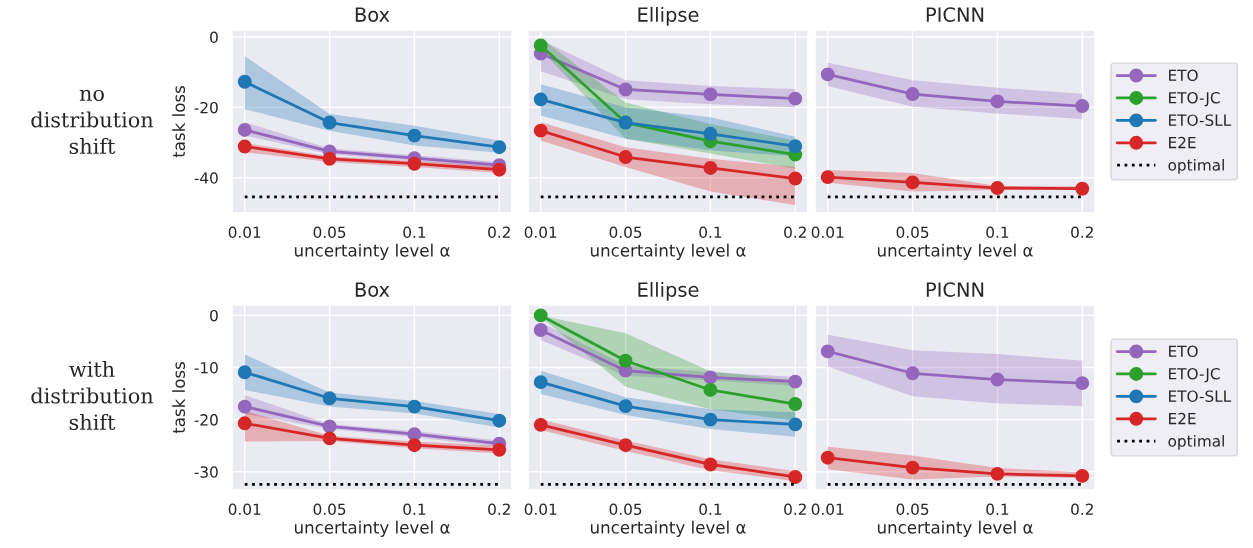  What do you see at coordinates (92, 395) in the screenshot?
I see `text: with distribution shift` at bounding box center [92, 395].